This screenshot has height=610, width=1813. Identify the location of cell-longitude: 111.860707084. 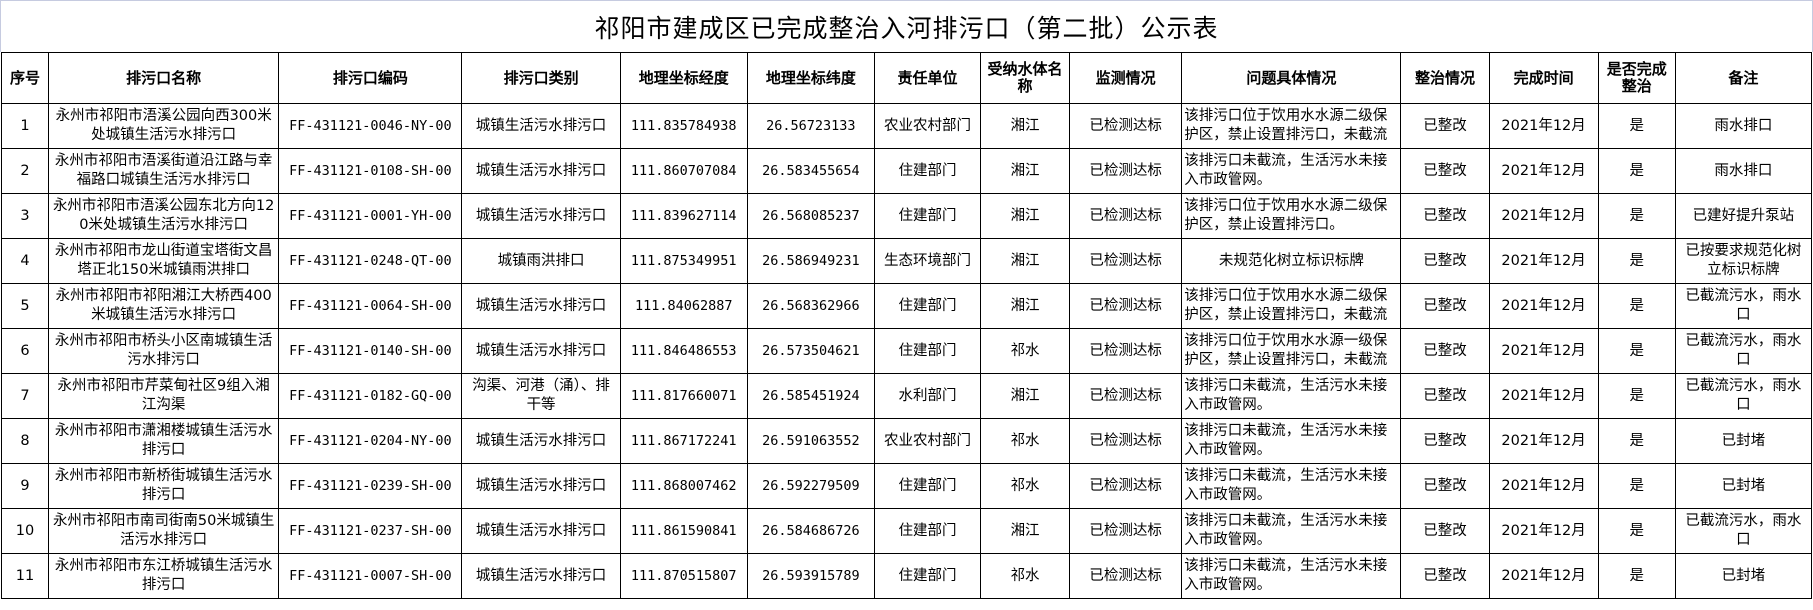
(683, 171).